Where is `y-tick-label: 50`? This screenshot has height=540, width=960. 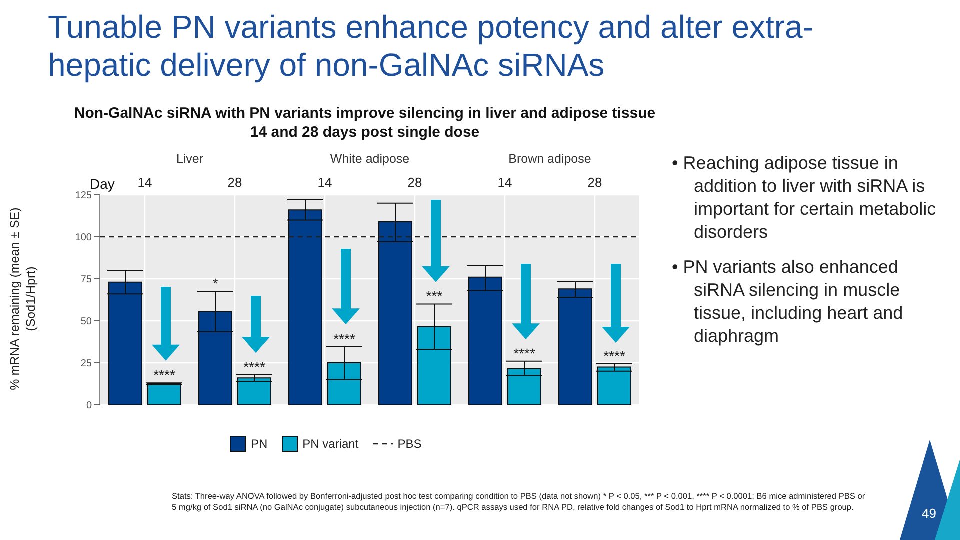 y-tick-label: 50 is located at coordinates (86, 322).